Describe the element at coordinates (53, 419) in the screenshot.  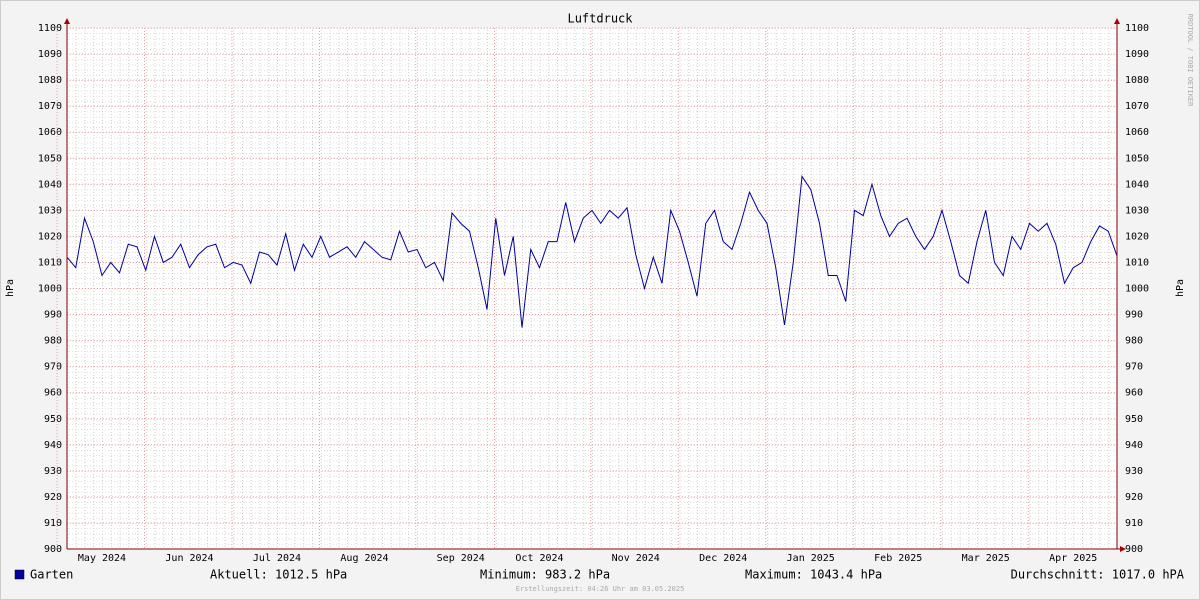
I see `y-tick-label: 950` at that location.